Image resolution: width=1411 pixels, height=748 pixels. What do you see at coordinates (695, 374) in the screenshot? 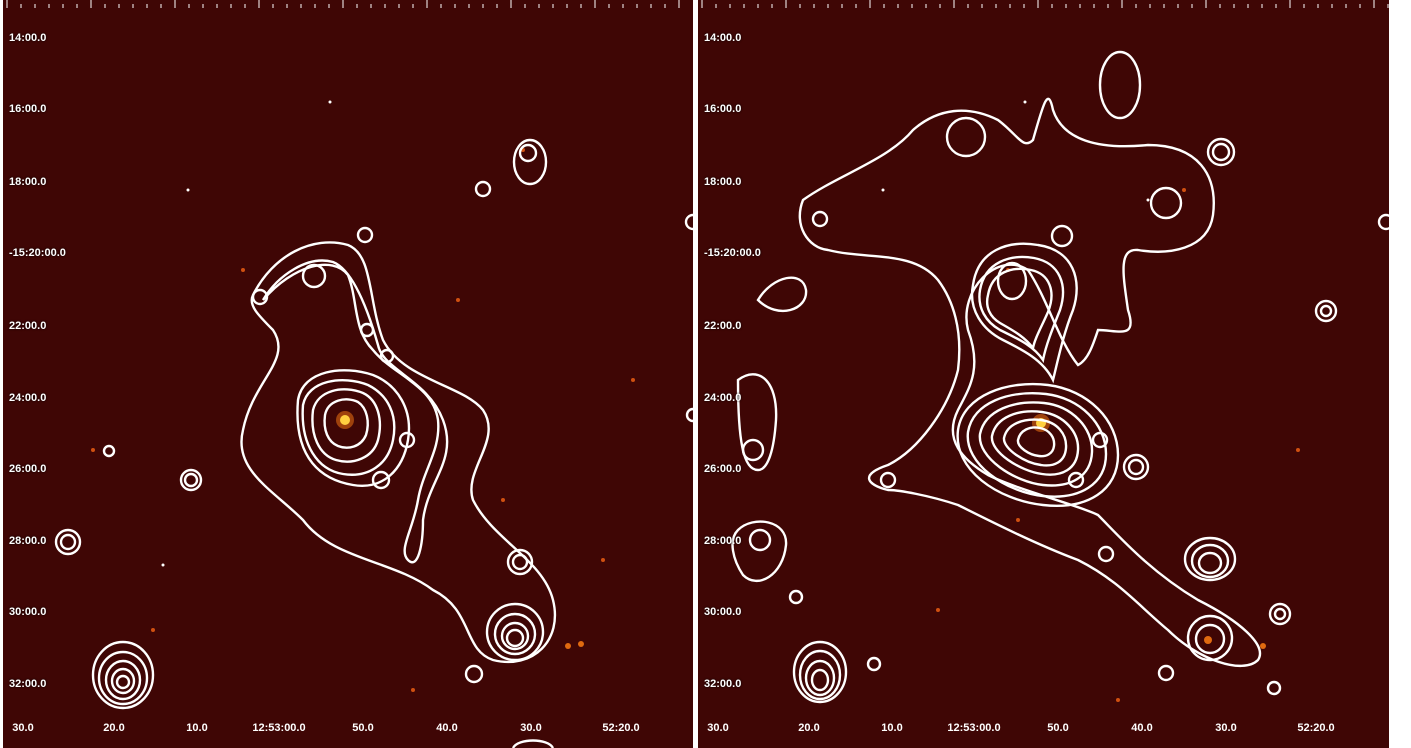
I see `panel-separator` at bounding box center [695, 374].